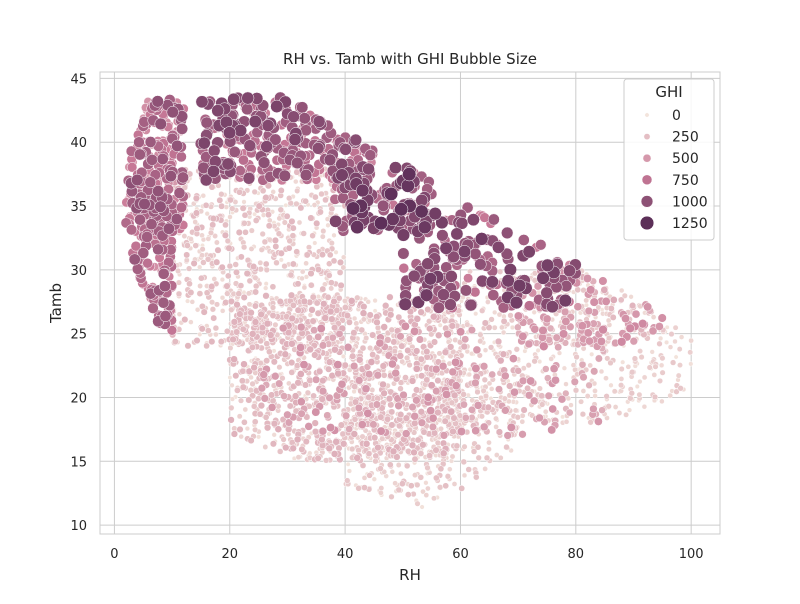 This screenshot has height=604, width=800. I want to click on x-tick-label: 80, so click(576, 554).